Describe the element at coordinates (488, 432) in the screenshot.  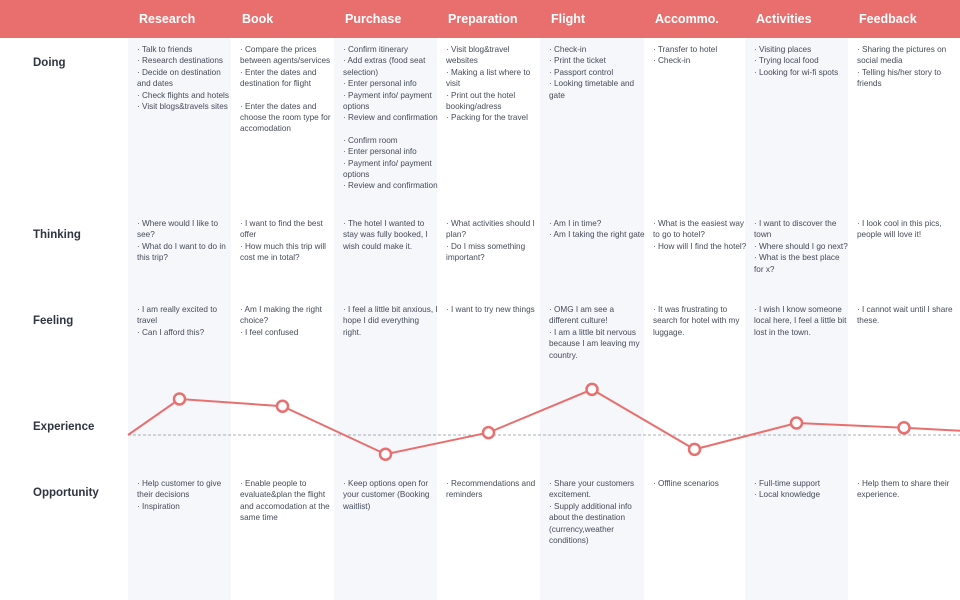
I see `experience-point-preparation` at that location.